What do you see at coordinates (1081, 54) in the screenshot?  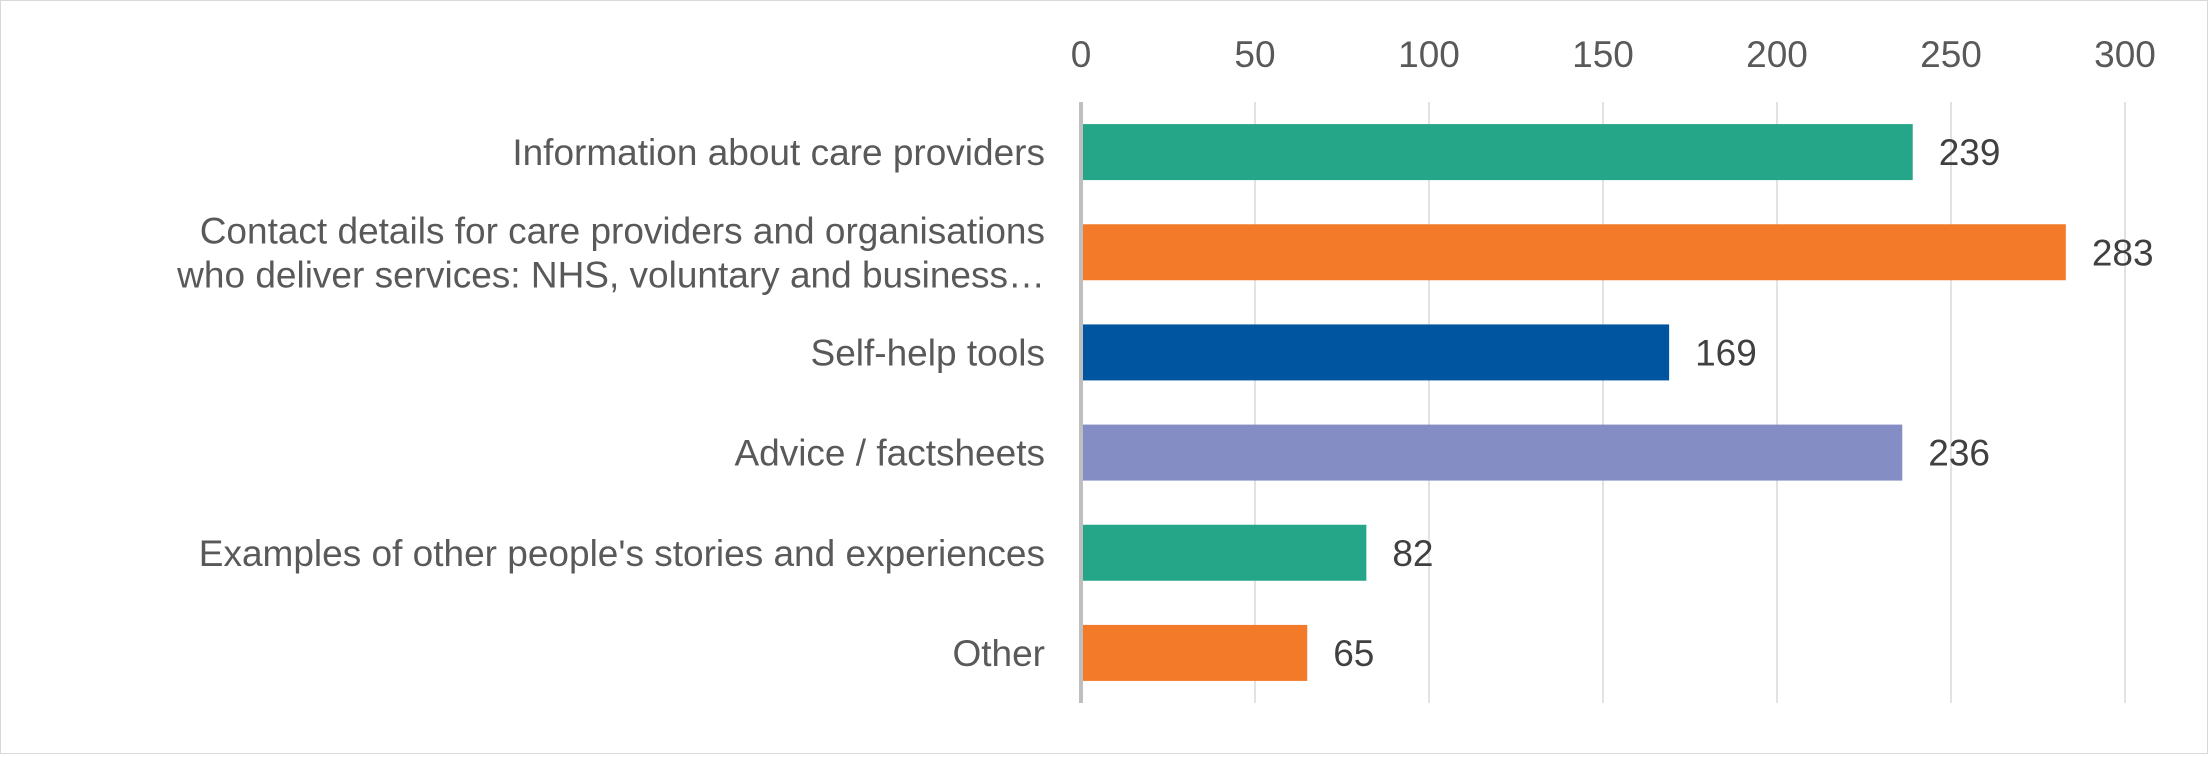 I see `x-tick-label: 0` at bounding box center [1081, 54].